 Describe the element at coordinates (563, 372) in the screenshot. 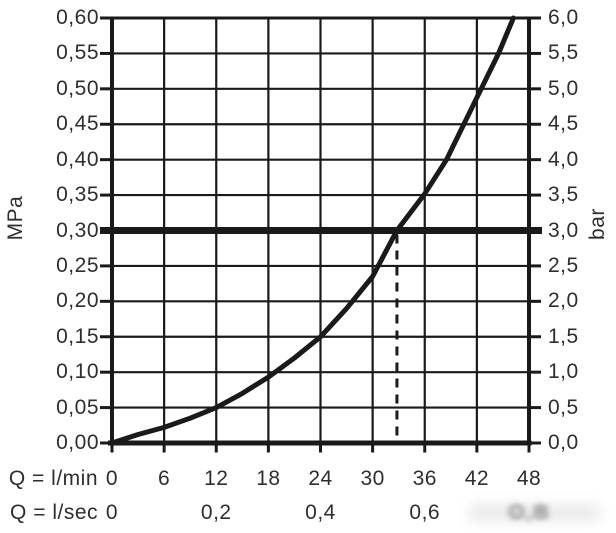

I see `y-right-tick-label: 1,0` at that location.